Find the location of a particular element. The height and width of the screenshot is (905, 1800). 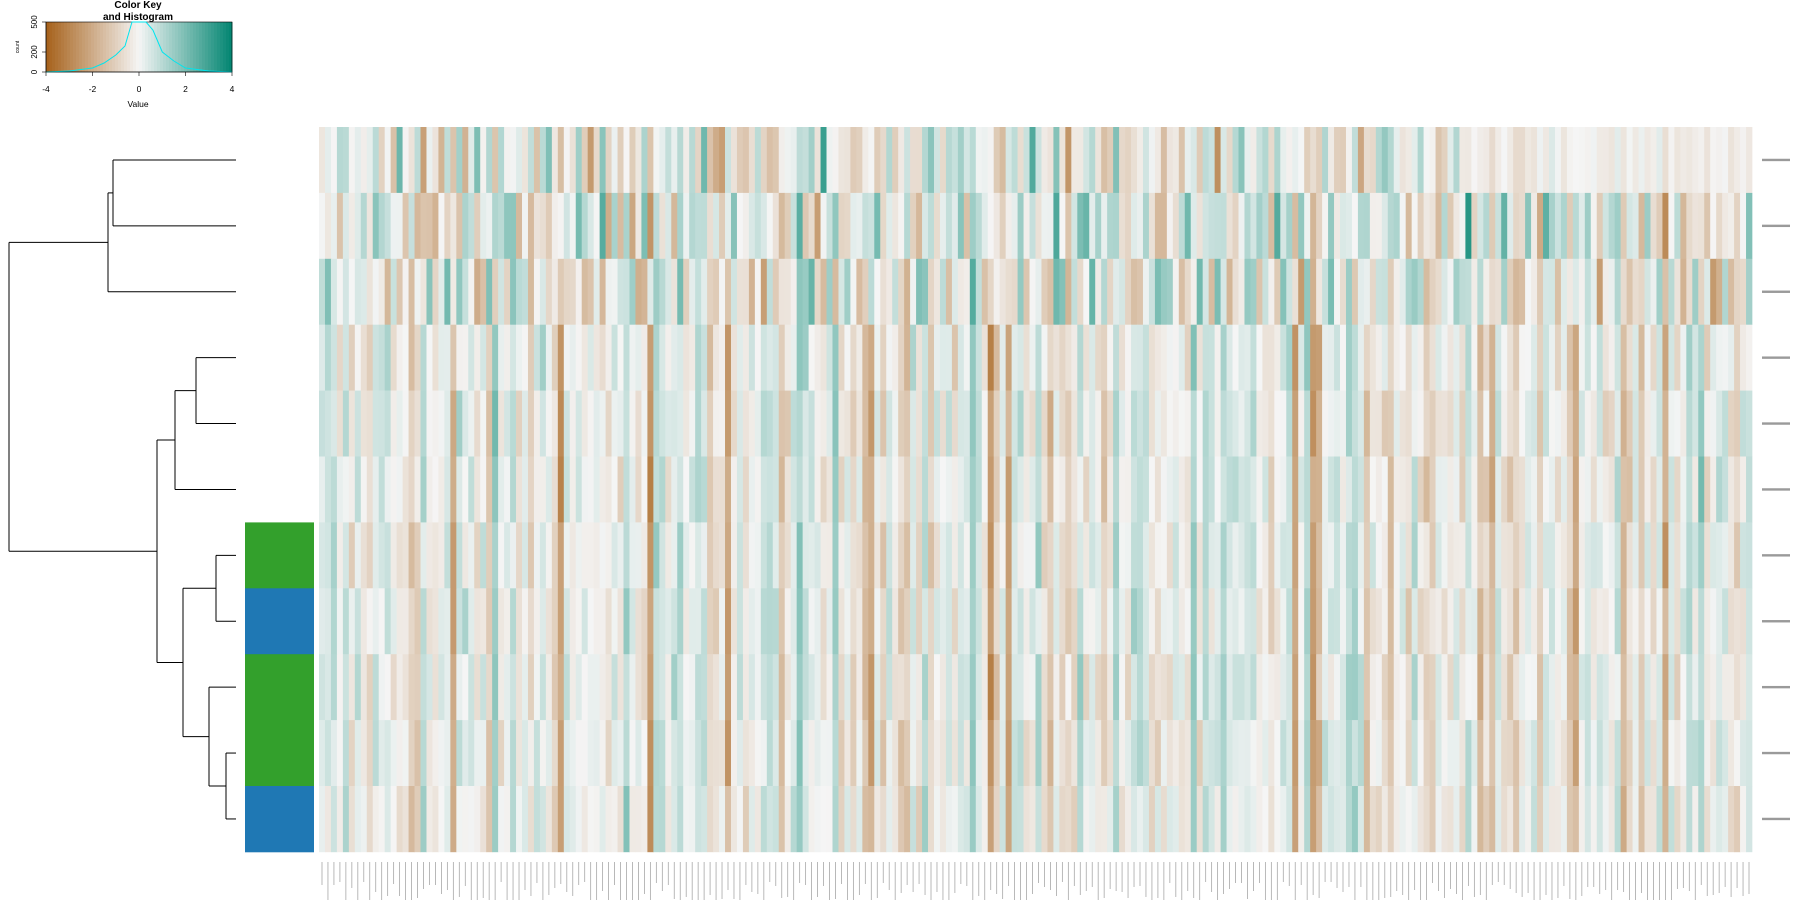

column-labels is located at coordinates (1035, 883).